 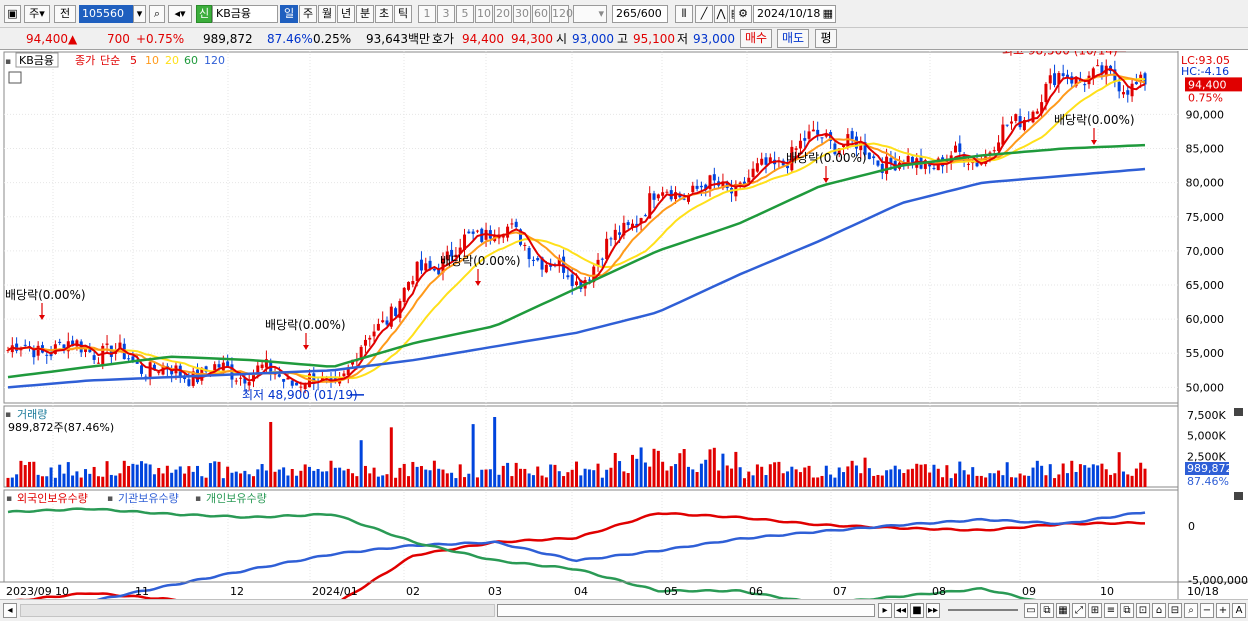 I want to click on period-tab-1: 주, so click(x=308, y=14).